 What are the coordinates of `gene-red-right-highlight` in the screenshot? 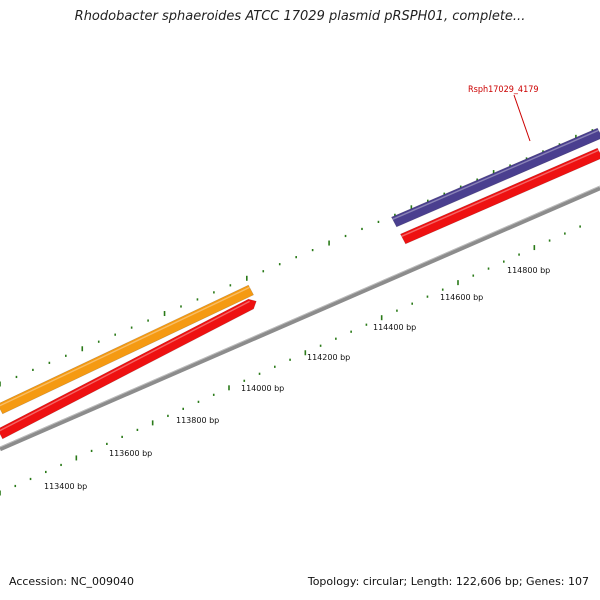 It's located at (500, 193).